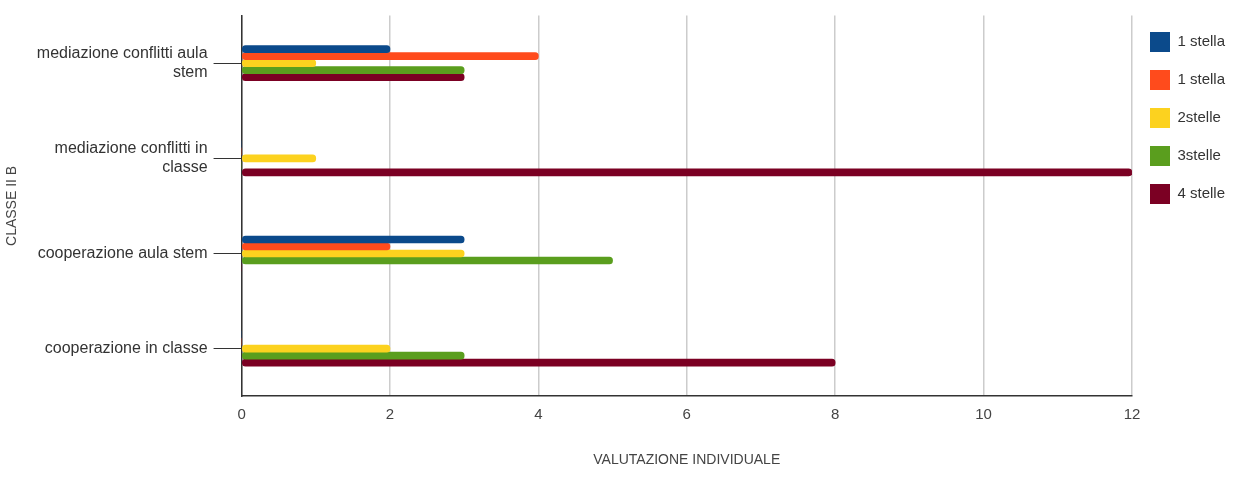  What do you see at coordinates (122, 252) in the screenshot?
I see `y-tick-label: cooperazione aula stem` at bounding box center [122, 252].